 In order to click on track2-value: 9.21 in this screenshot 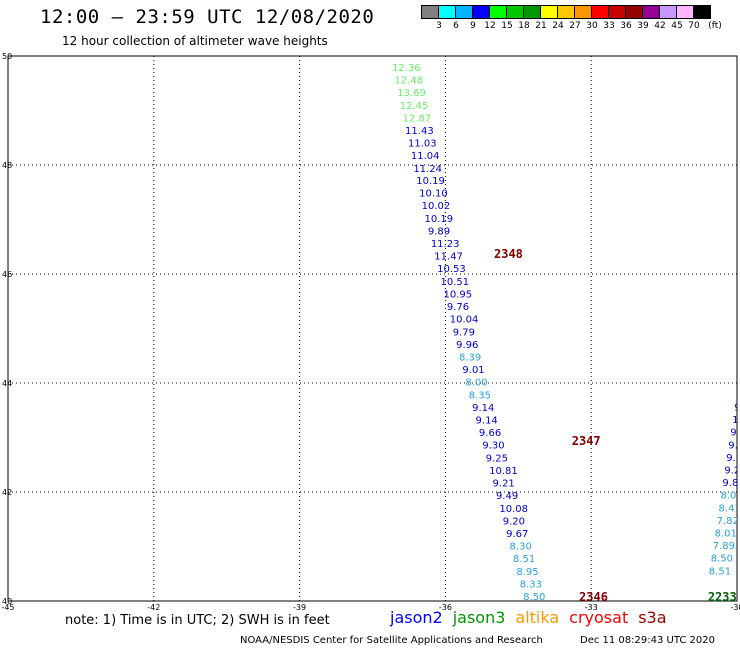, I will do `click(732, 470)`.